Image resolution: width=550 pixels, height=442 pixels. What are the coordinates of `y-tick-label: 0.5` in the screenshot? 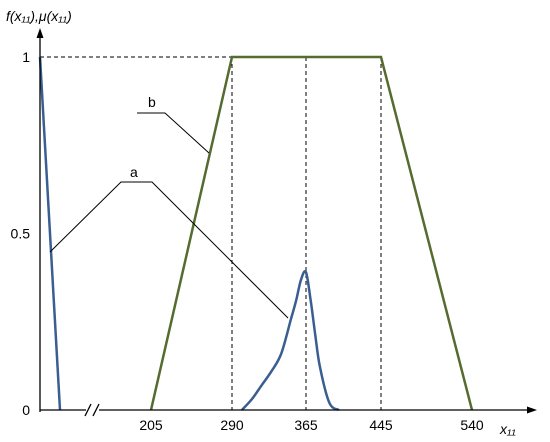 It's located at (21, 234).